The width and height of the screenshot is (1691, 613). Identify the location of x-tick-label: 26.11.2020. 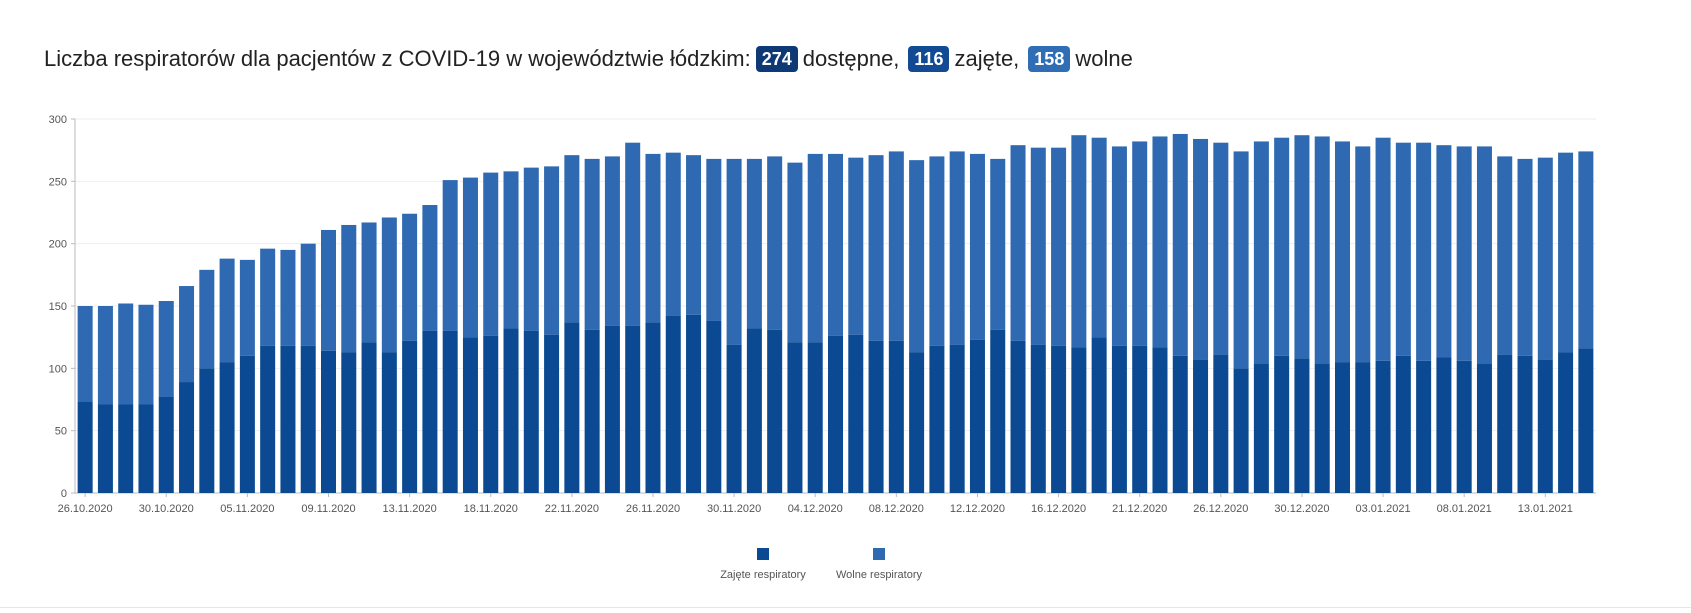
(653, 509).